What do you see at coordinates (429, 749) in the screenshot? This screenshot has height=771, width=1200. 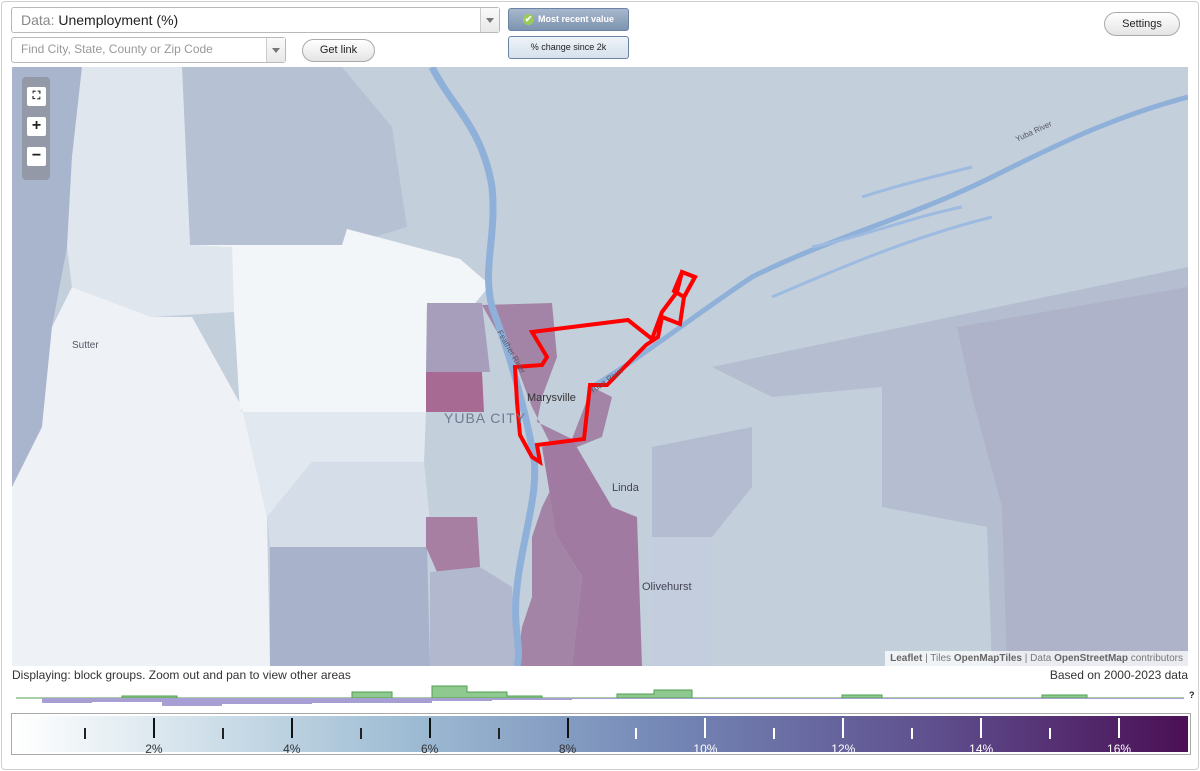 I see `legend-tick-label: 6%` at bounding box center [429, 749].